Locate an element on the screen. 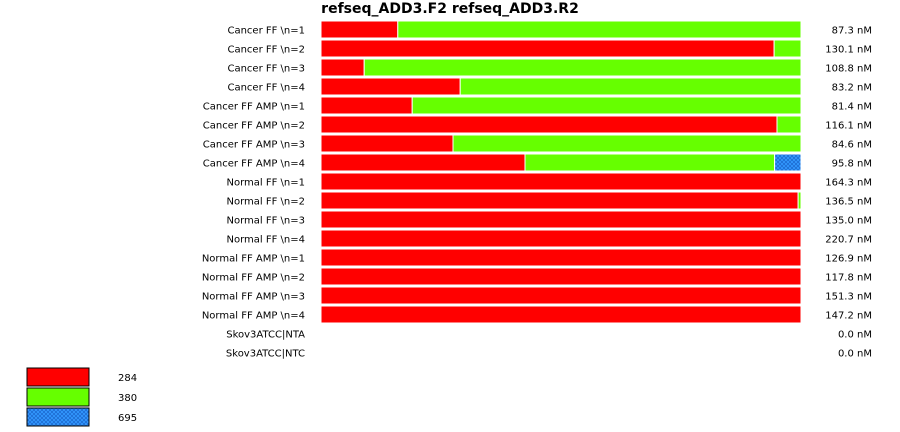  row-total: 81.4 nM is located at coordinates (852, 107).